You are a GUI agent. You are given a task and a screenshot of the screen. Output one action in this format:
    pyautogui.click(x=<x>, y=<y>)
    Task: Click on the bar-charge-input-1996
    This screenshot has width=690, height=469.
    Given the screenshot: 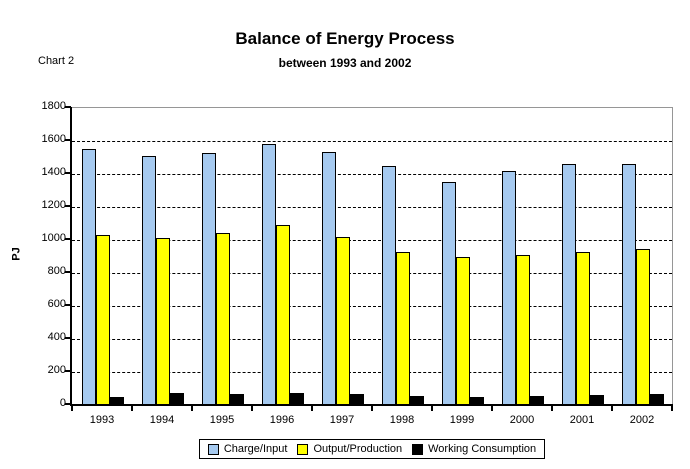 What is the action you would take?
    pyautogui.click(x=269, y=274)
    